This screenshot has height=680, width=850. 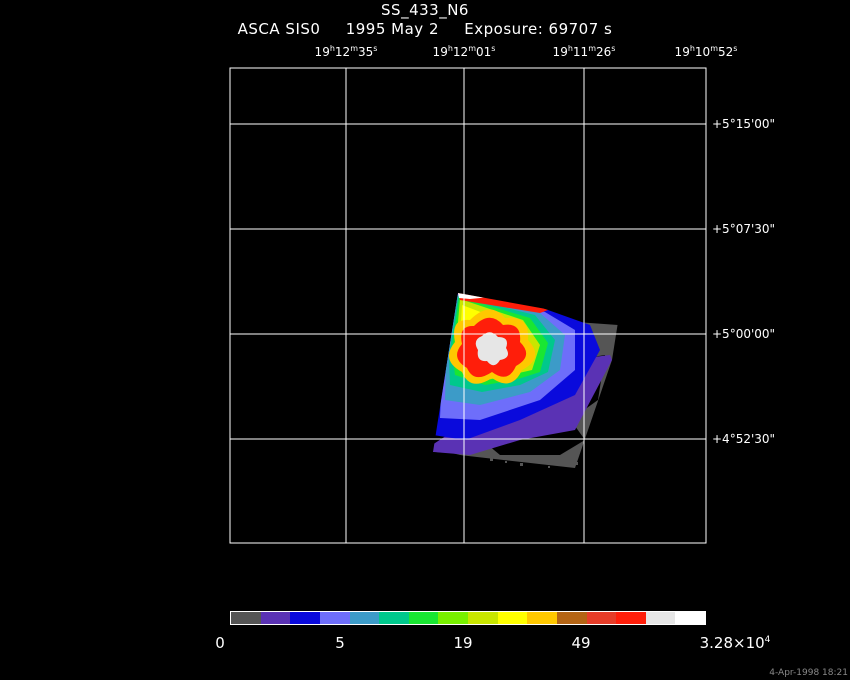 I want to click on colorbar, so click(x=468, y=618).